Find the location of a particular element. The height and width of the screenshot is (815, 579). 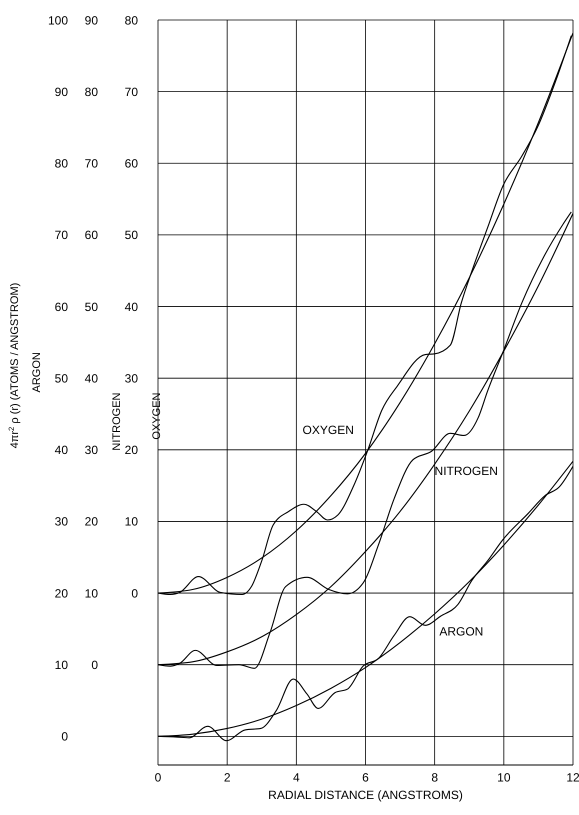

y-tick-label: 10 is located at coordinates (61, 665).